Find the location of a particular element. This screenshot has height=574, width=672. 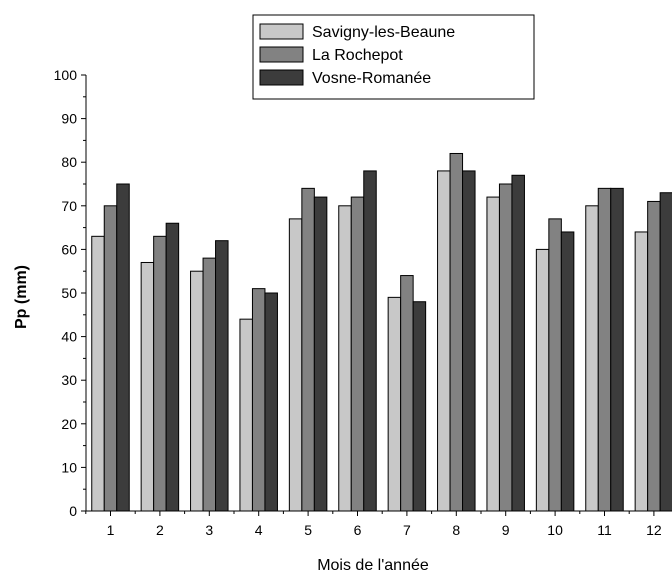

y-tick-label: 0 is located at coordinates (73, 511).